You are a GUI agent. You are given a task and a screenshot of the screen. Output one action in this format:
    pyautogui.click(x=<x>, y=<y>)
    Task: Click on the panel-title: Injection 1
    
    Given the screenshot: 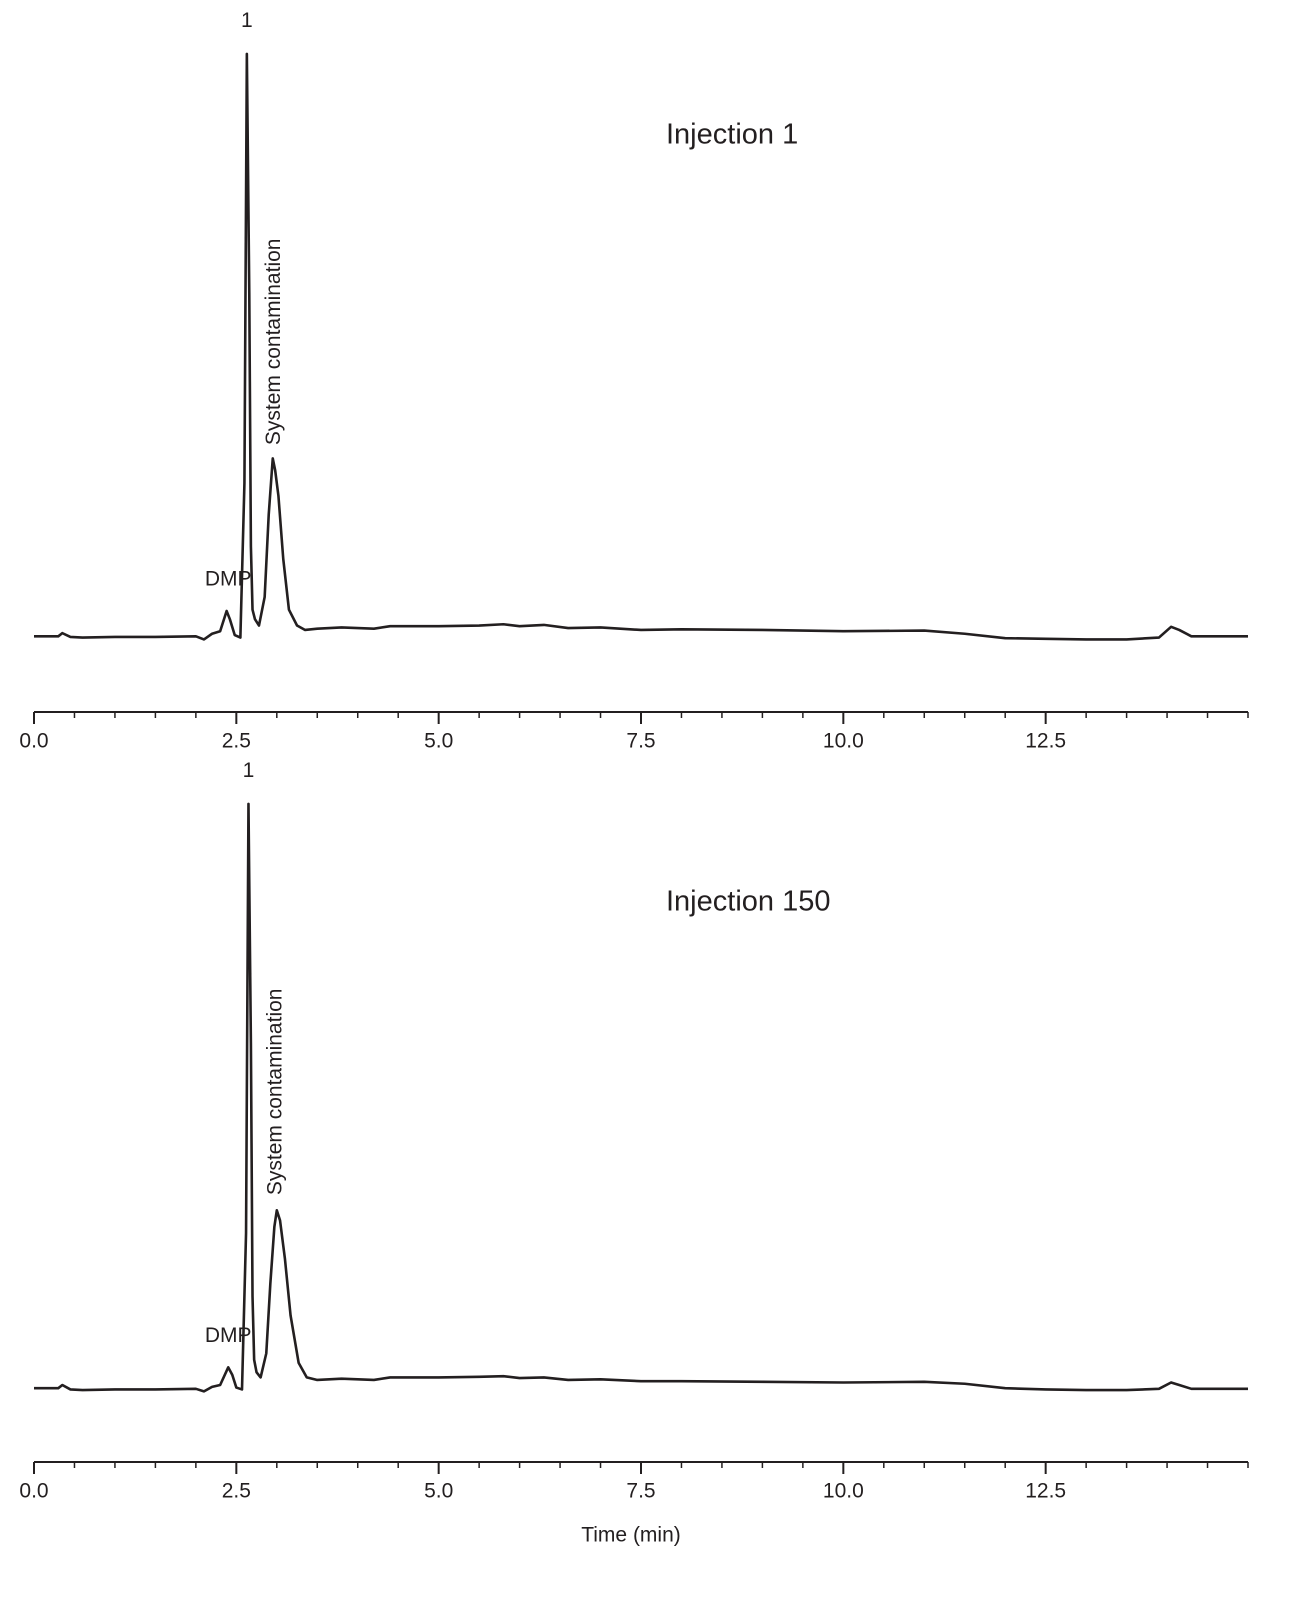 What is the action you would take?
    pyautogui.click(x=732, y=135)
    